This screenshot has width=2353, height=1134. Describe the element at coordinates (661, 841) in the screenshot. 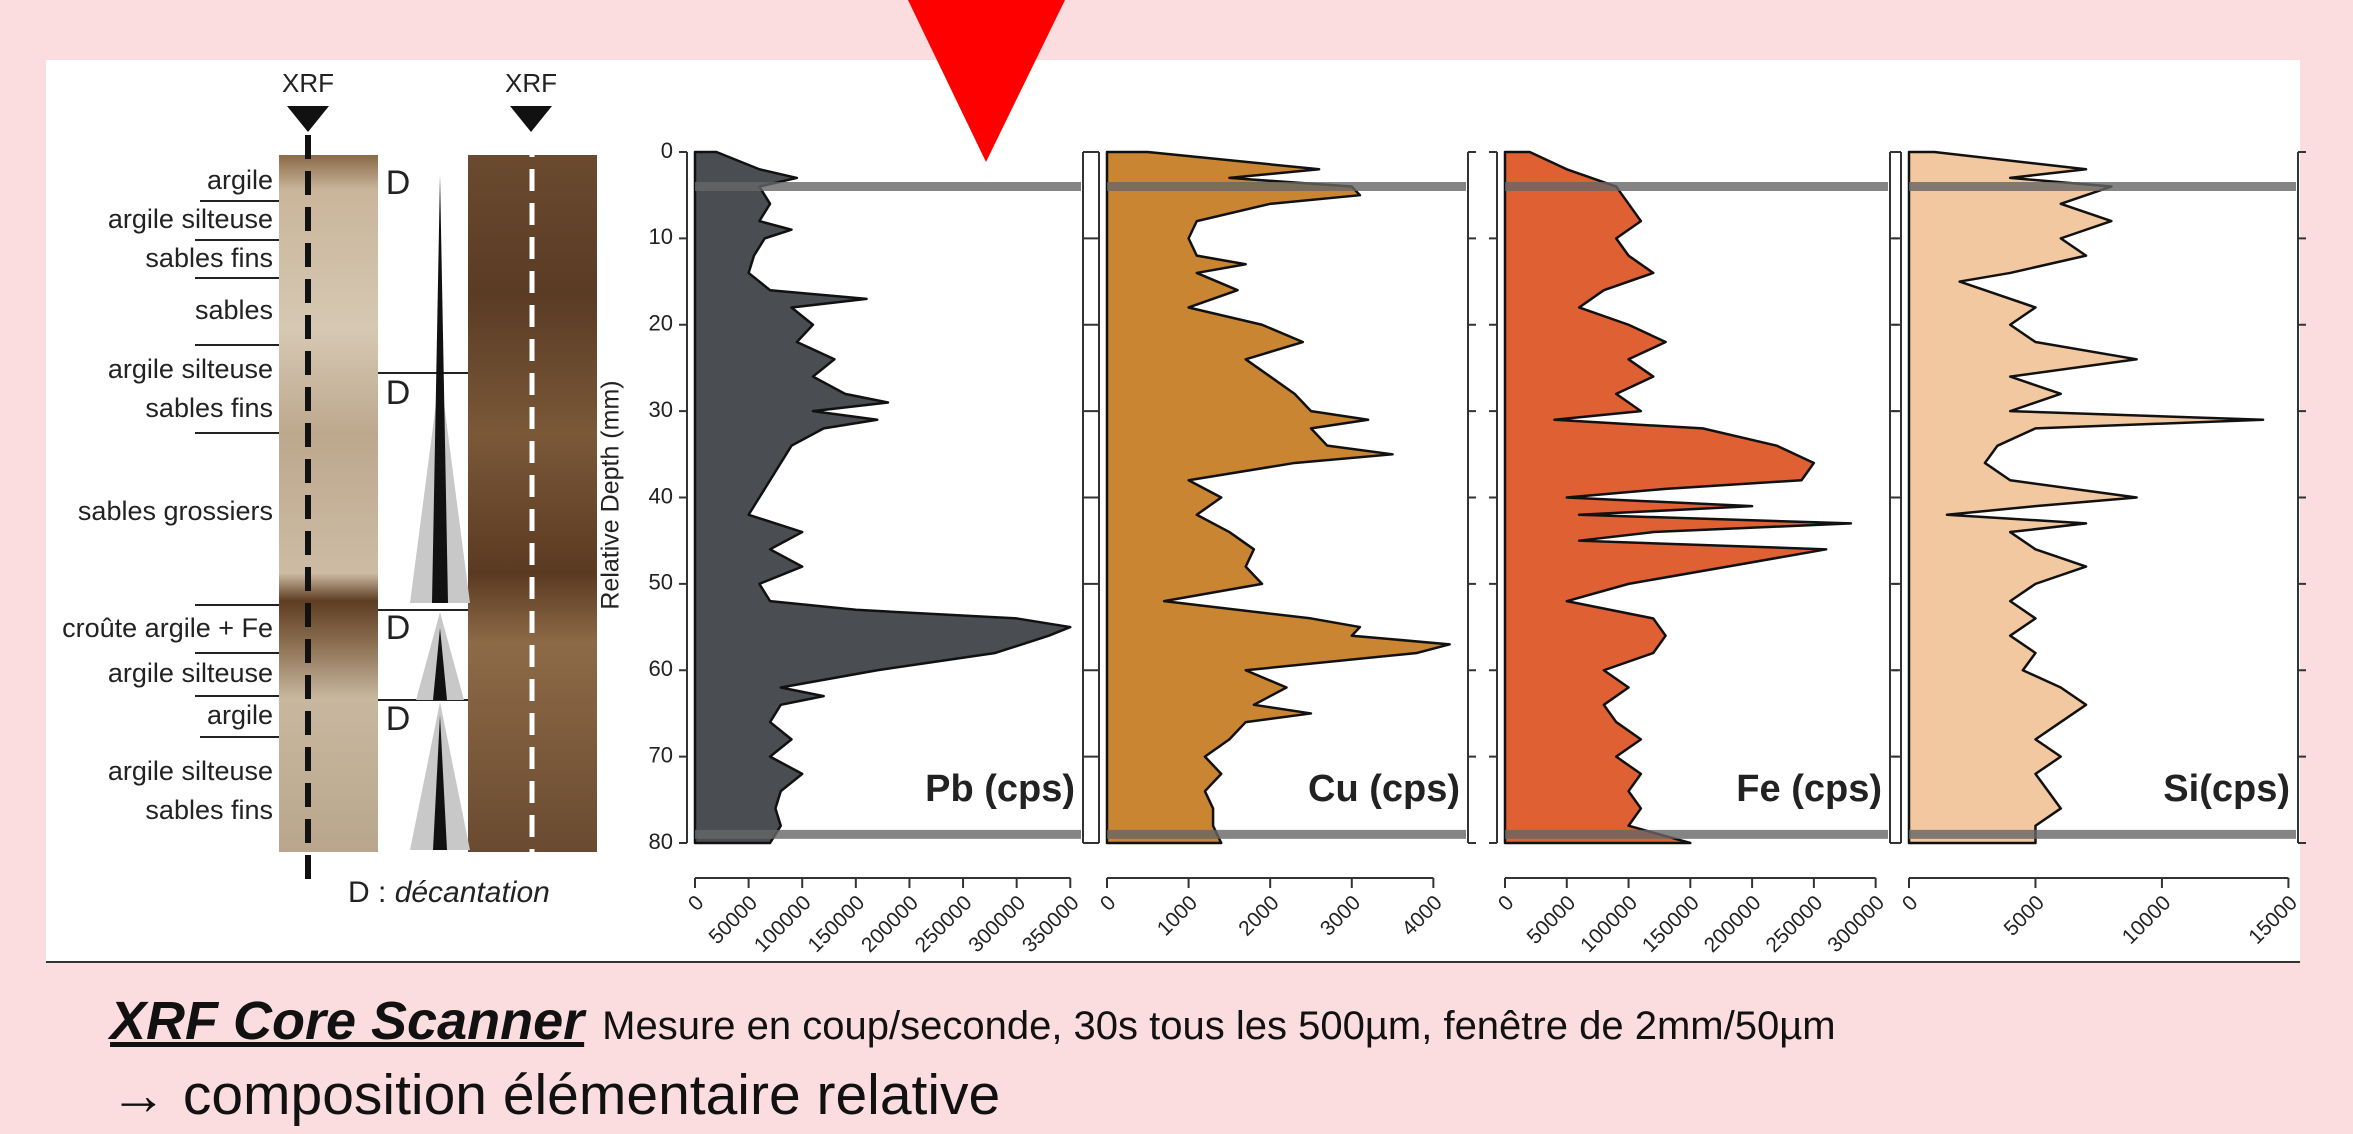

I see `y-tick-label: 80` at that location.